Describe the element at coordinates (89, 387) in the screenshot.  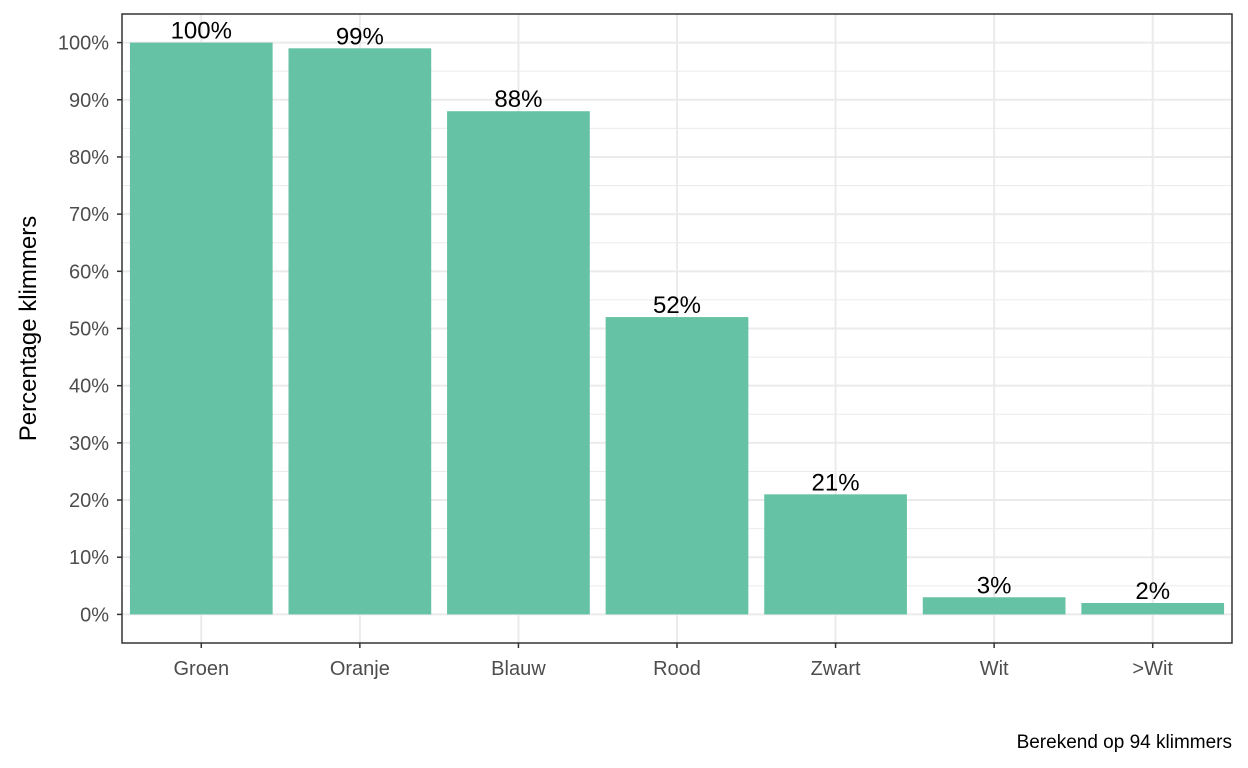
I see `y-tick-label: 40%` at that location.